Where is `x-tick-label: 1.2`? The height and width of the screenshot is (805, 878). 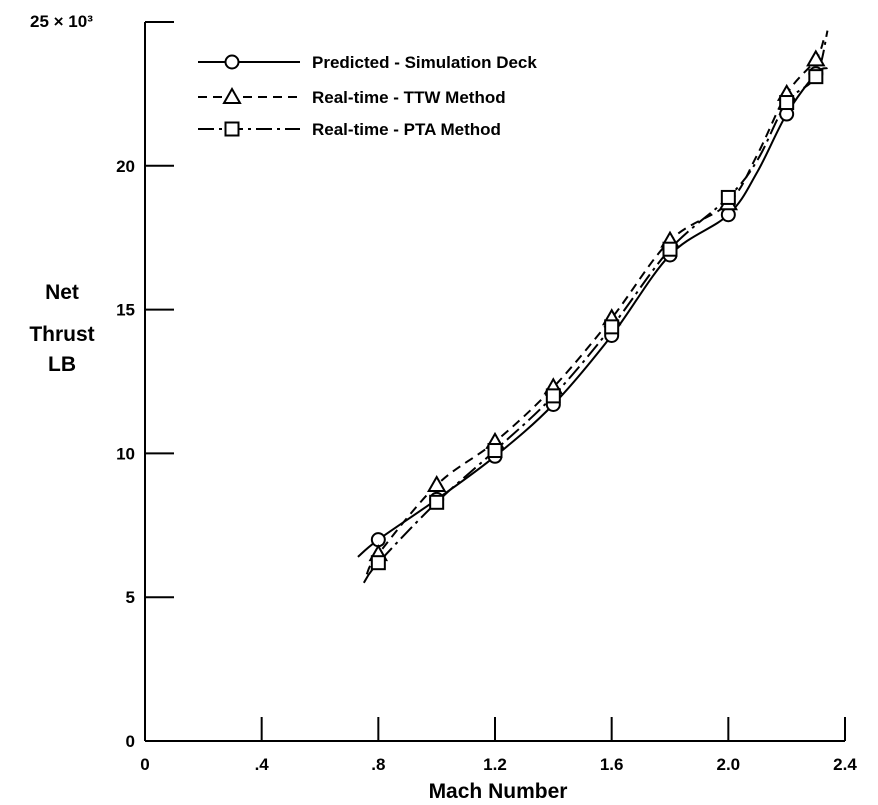 x-tick-label: 1.2 is located at coordinates (495, 764).